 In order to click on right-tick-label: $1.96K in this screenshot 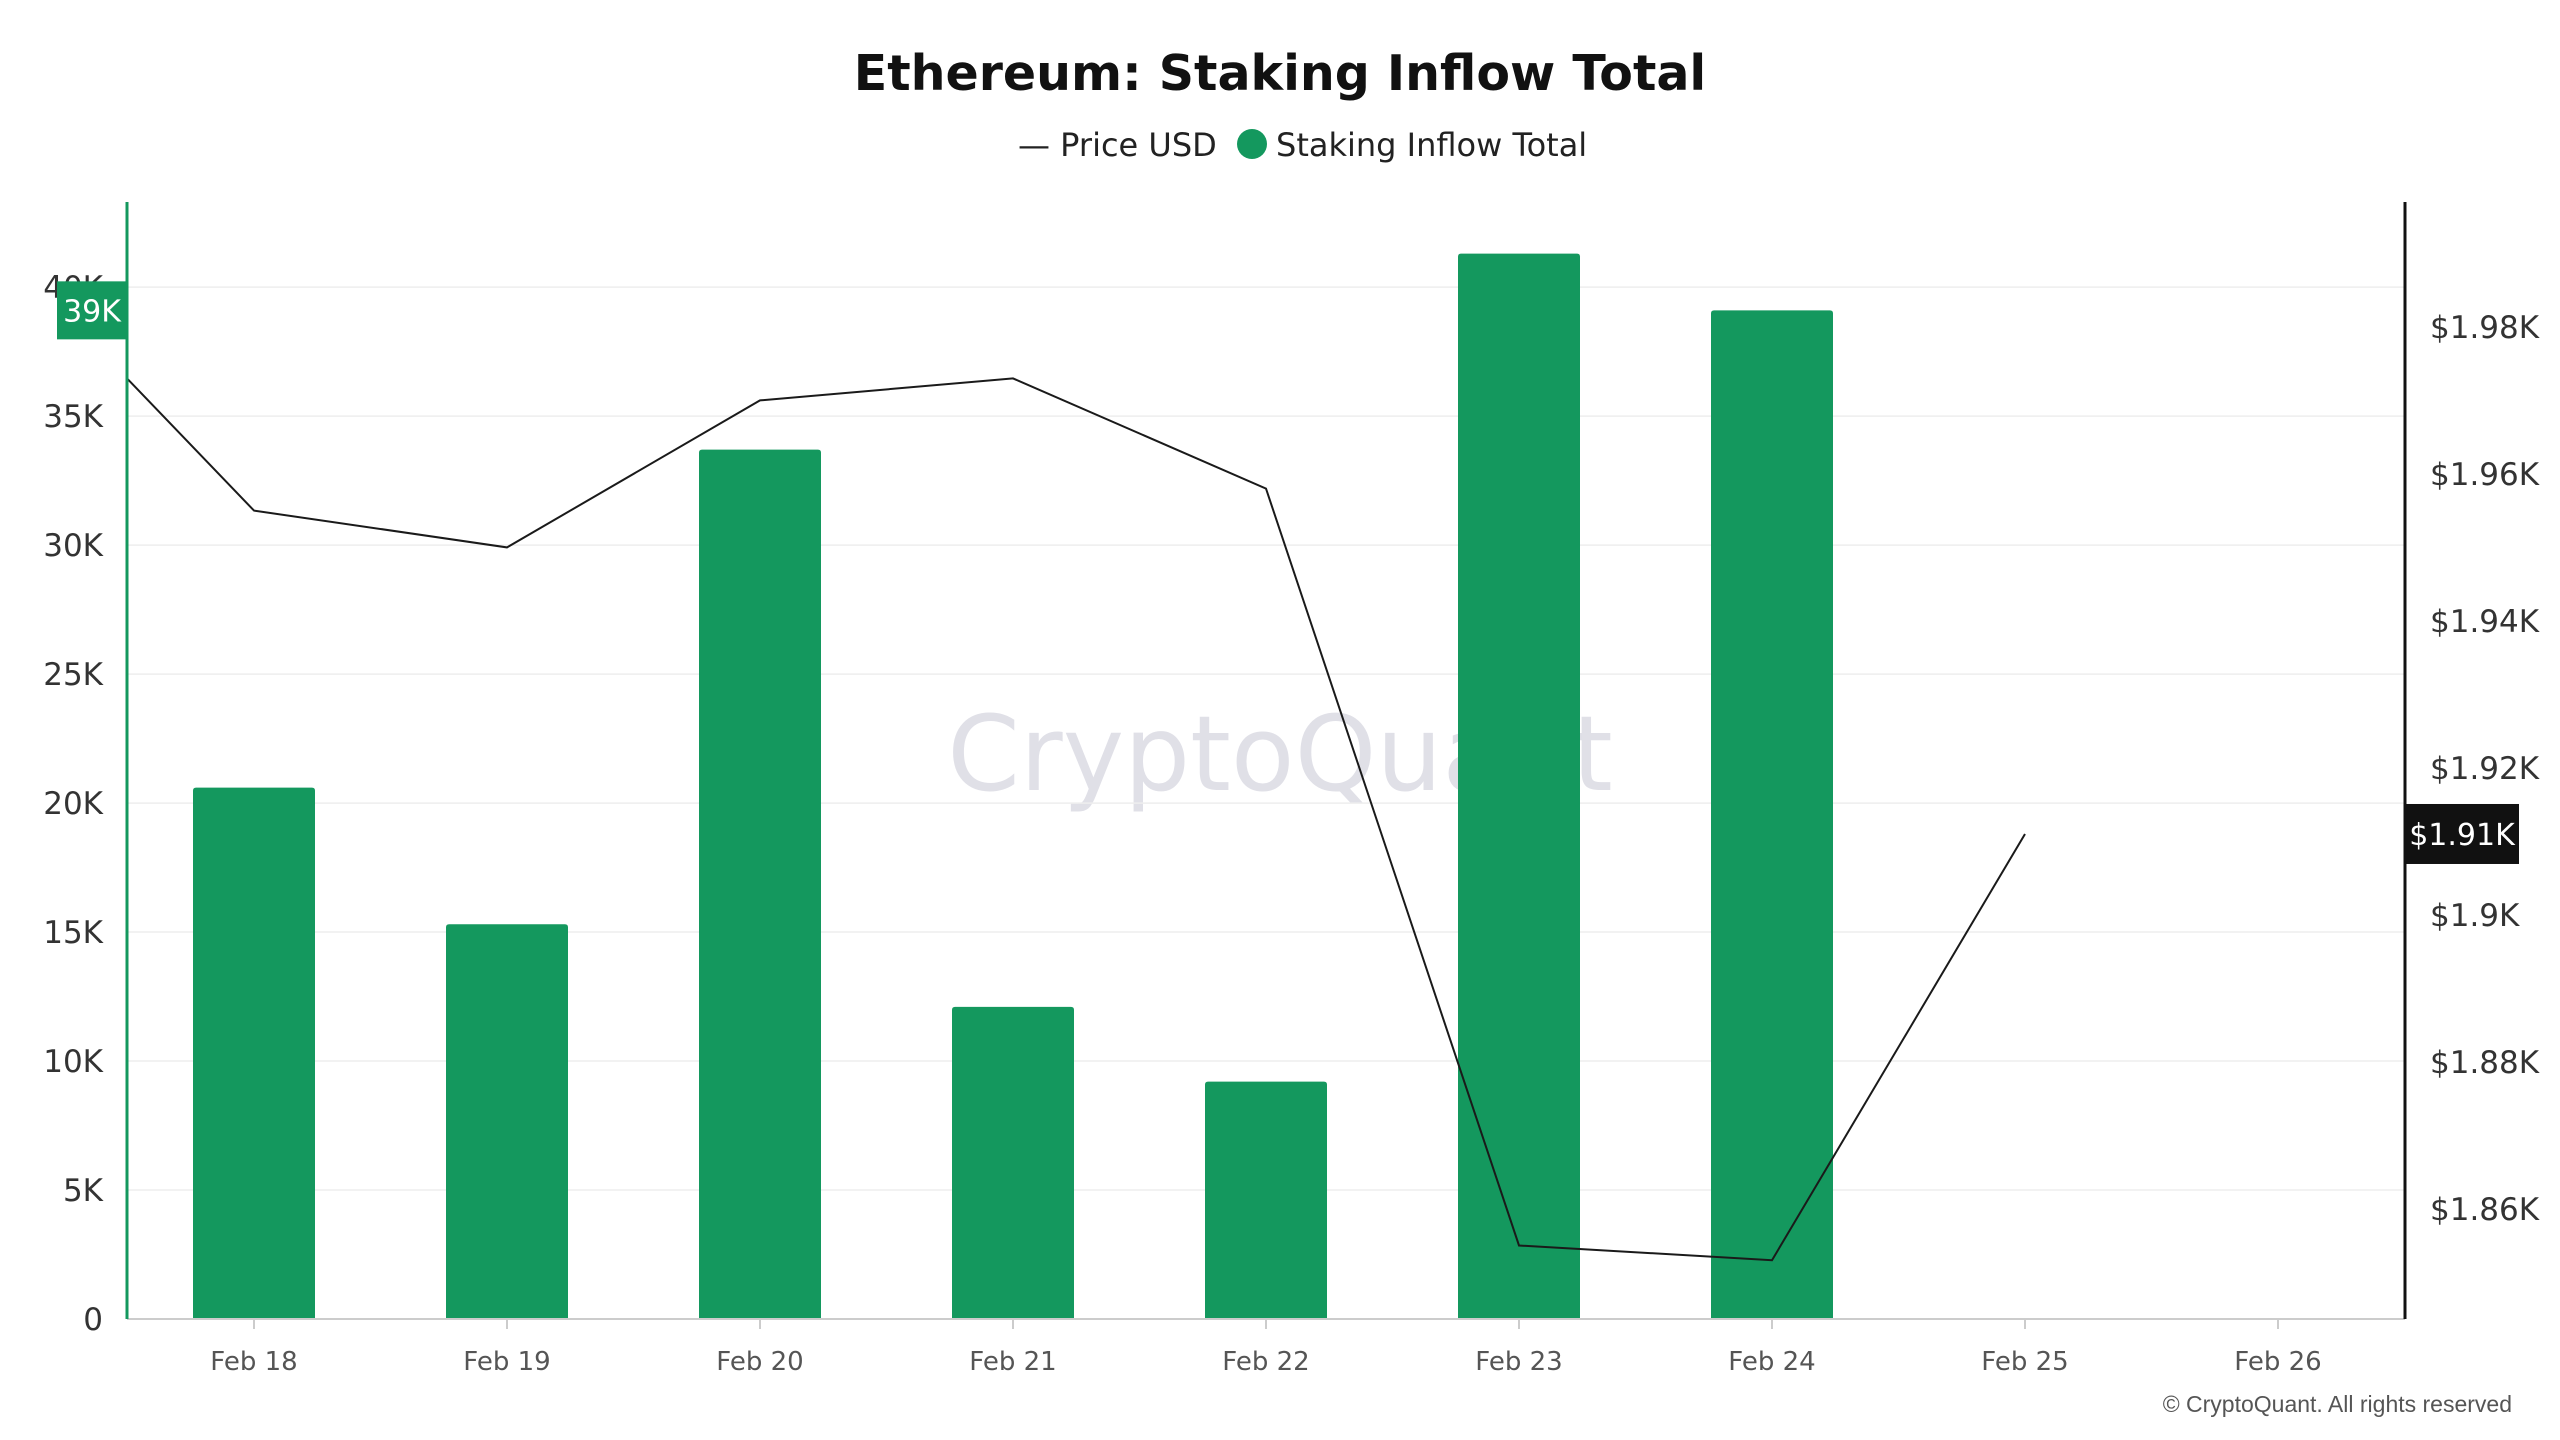, I will do `click(2485, 475)`.